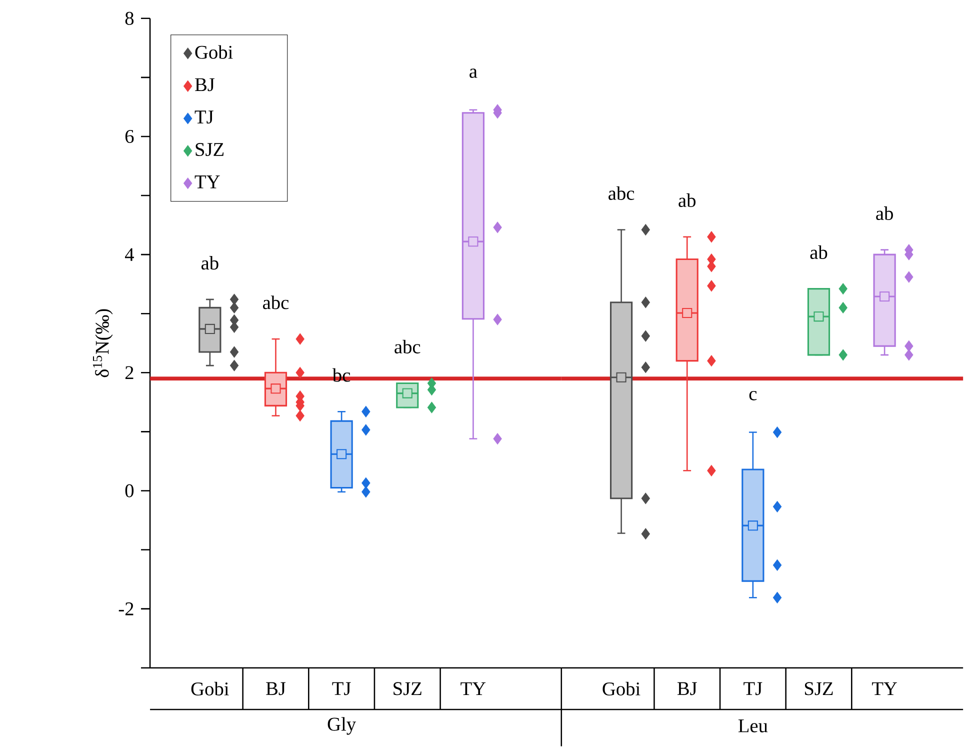 The width and height of the screenshot is (965, 747). What do you see at coordinates (342, 726) in the screenshot?
I see `x-axis-title: Gly` at bounding box center [342, 726].